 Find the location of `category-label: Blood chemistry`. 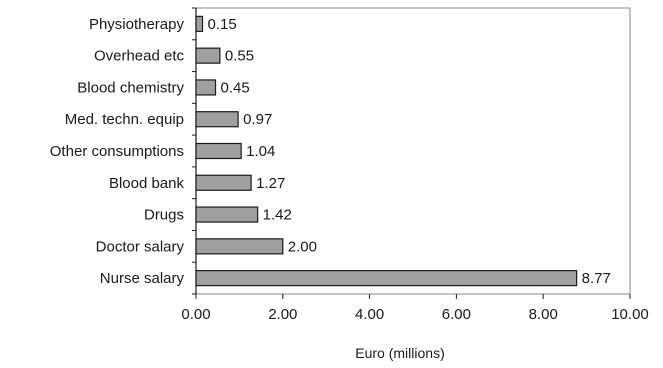

category-label: Blood chemistry is located at coordinates (130, 87).